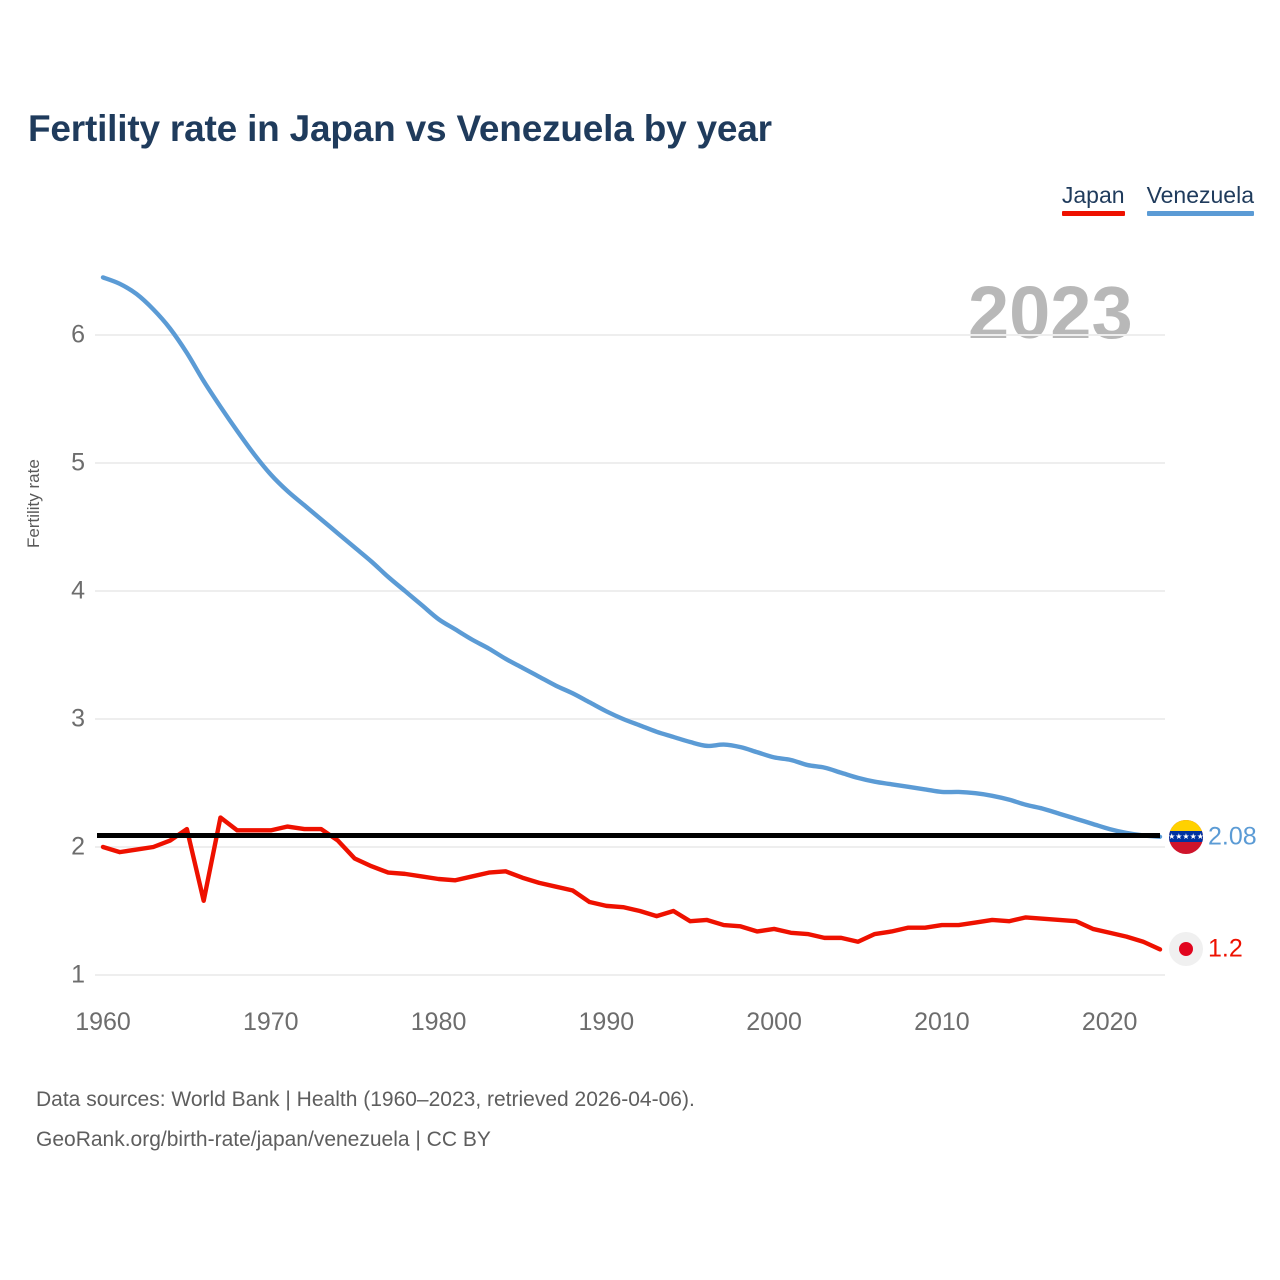 The width and height of the screenshot is (1280, 1280). I want to click on end-value-venezuela: 2.08, so click(1232, 836).